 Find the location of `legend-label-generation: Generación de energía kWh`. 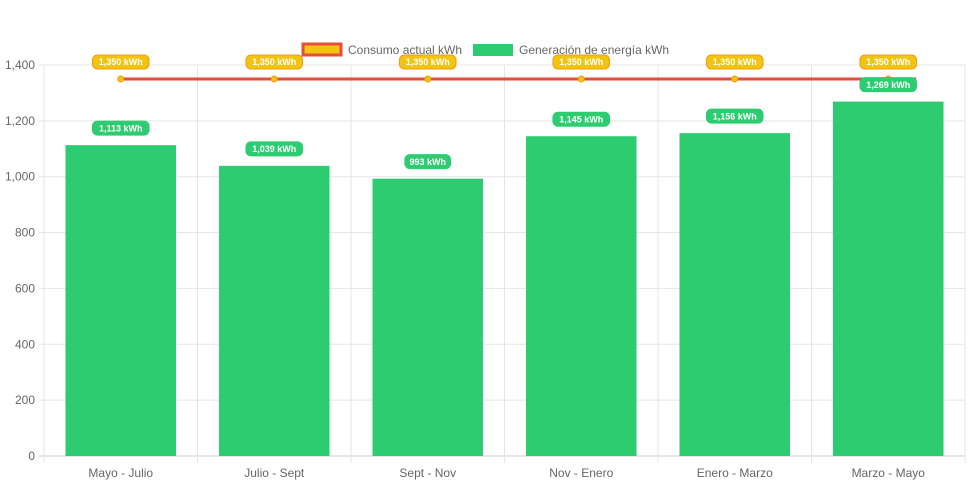

legend-label-generation: Generación de energía kWh is located at coordinates (594, 50).